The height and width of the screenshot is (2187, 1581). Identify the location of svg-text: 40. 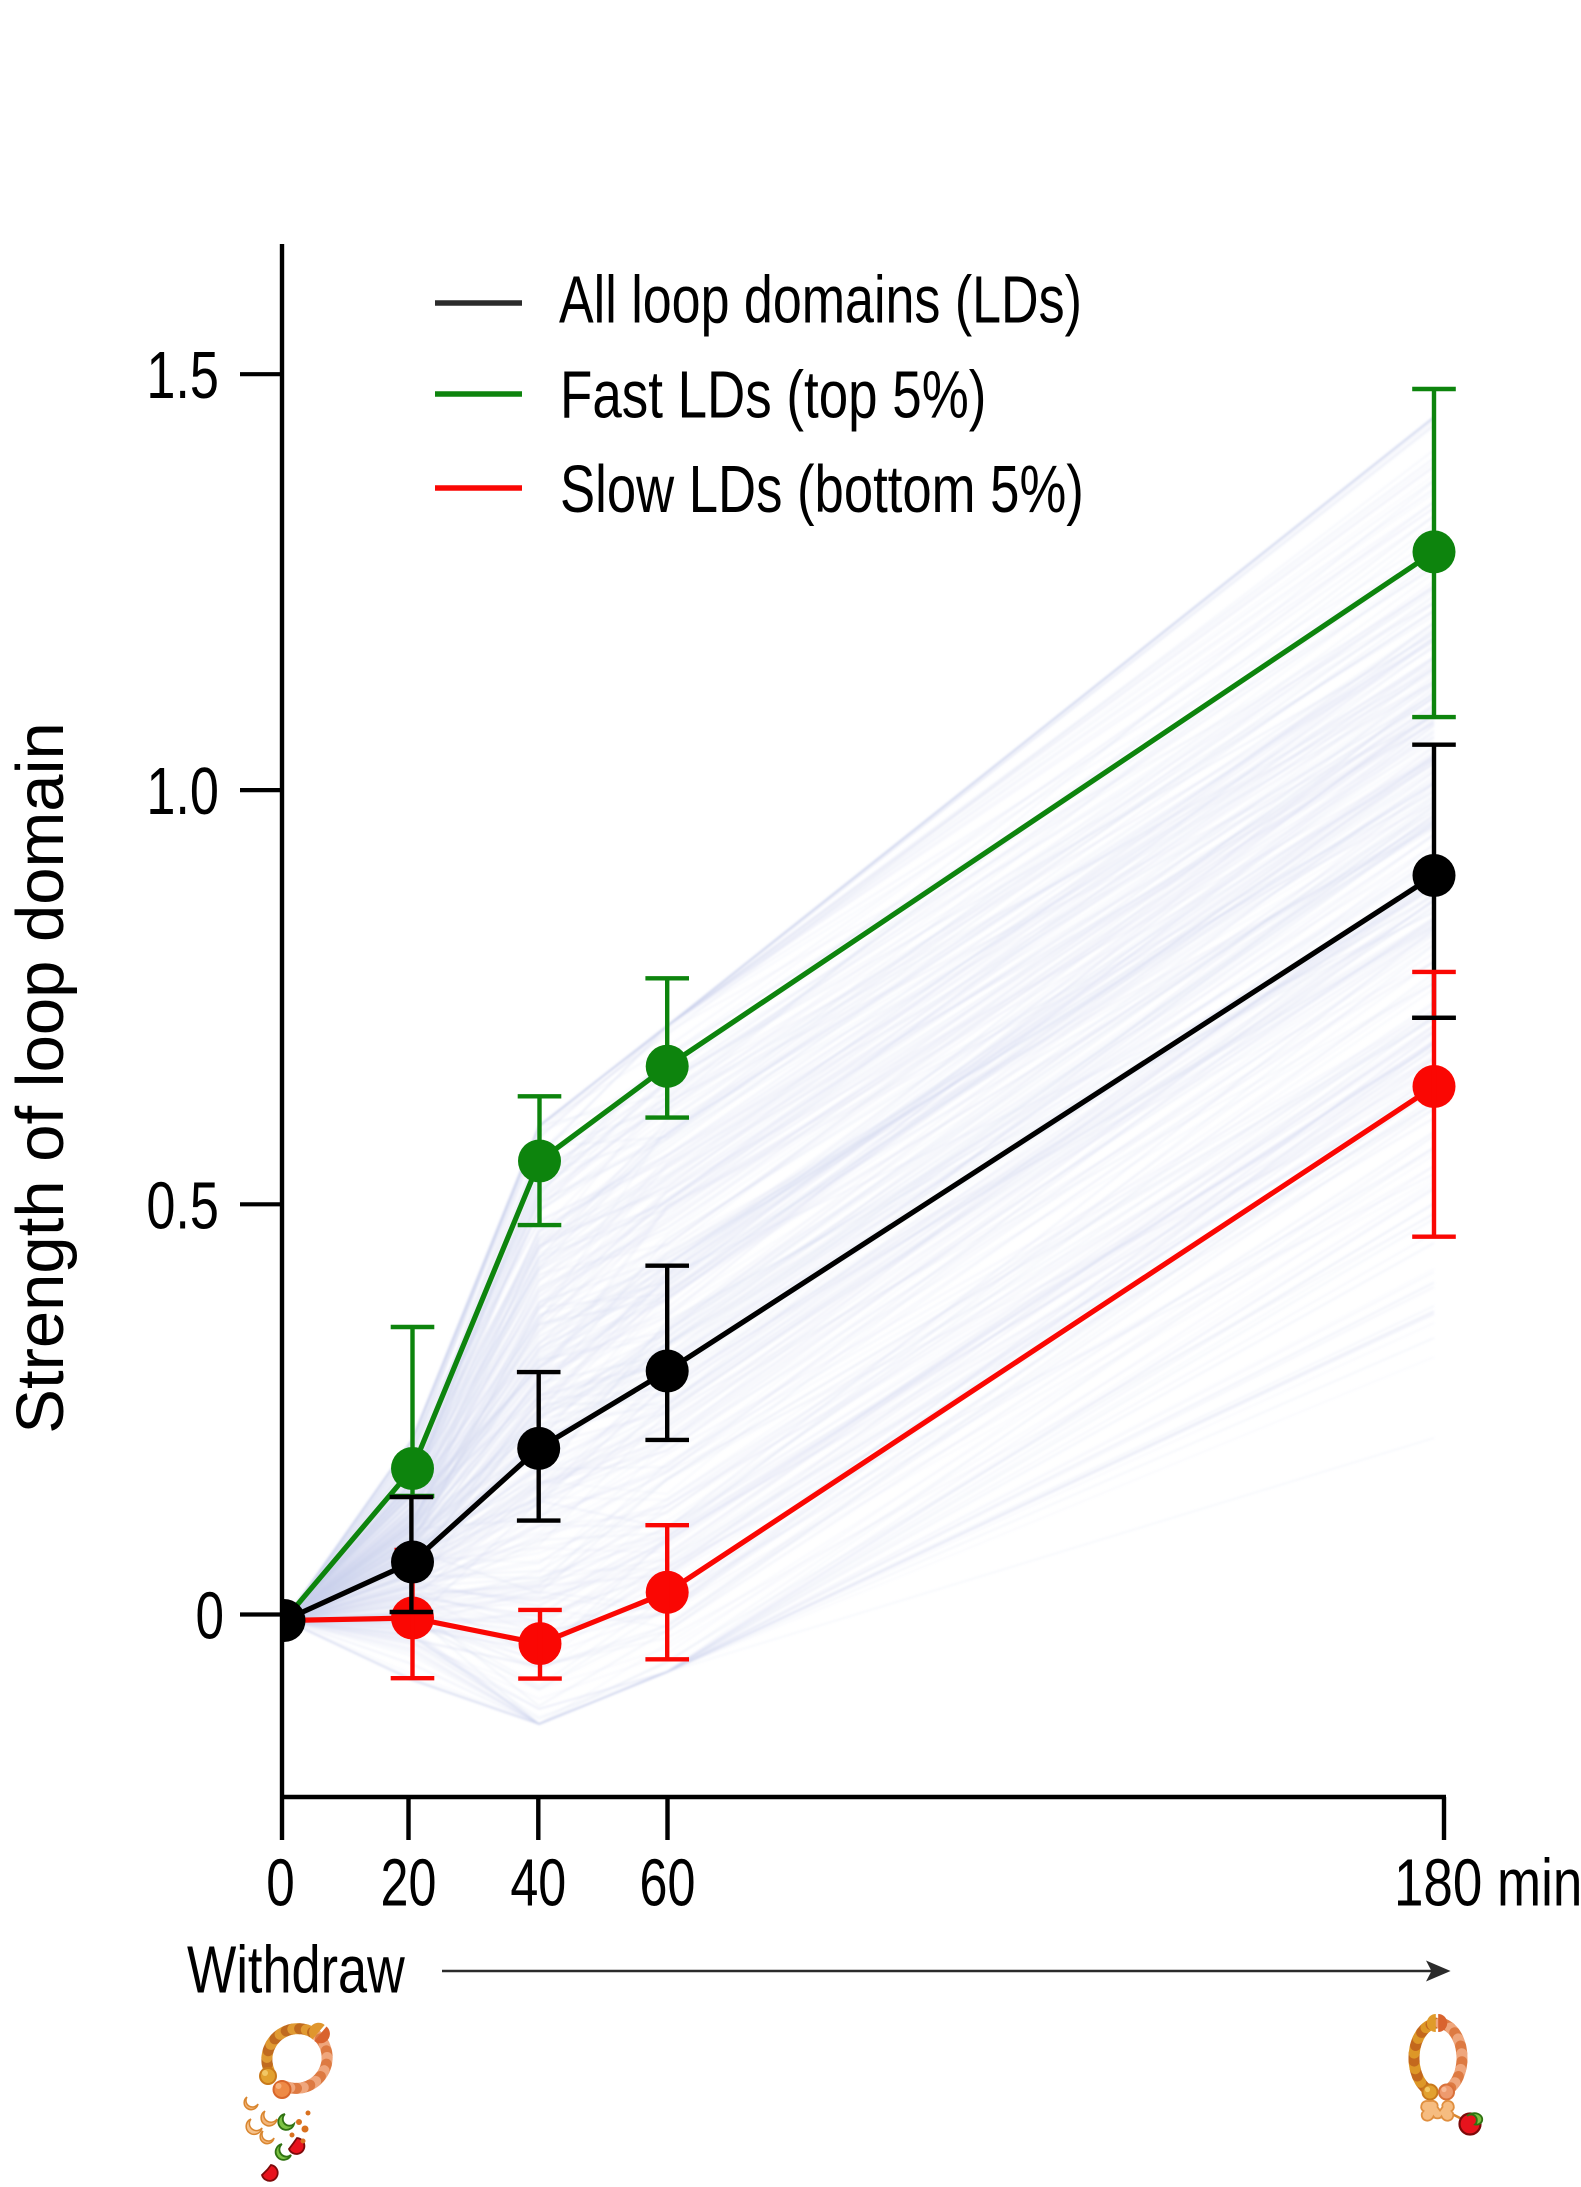
(538, 1882).